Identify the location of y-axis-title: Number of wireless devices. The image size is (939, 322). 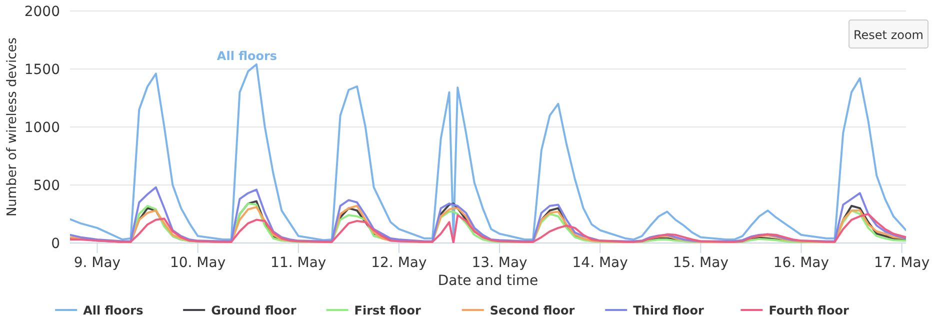
(12, 127).